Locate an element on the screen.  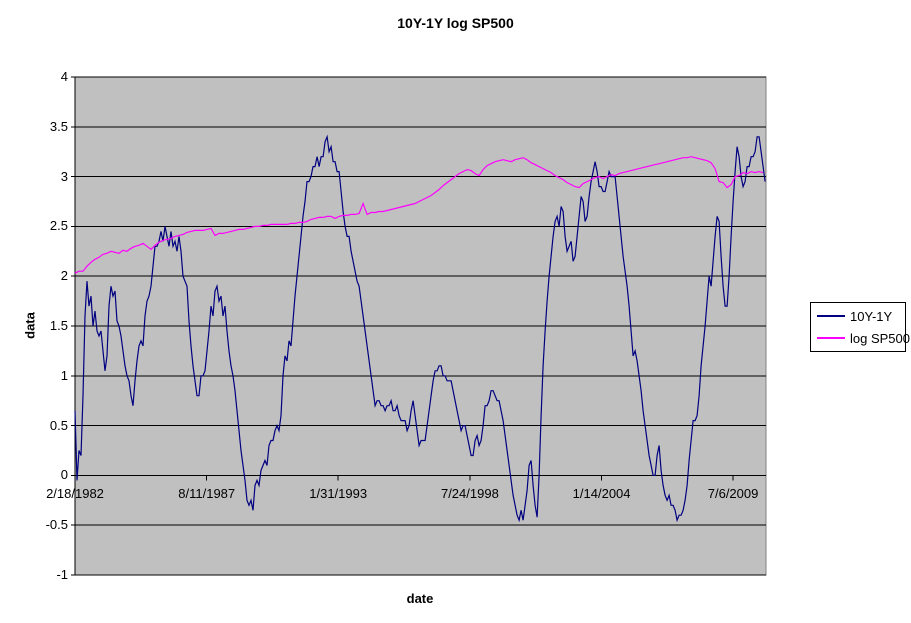
legend-entry-log-sp500: log SP500 is located at coordinates (860, 338).